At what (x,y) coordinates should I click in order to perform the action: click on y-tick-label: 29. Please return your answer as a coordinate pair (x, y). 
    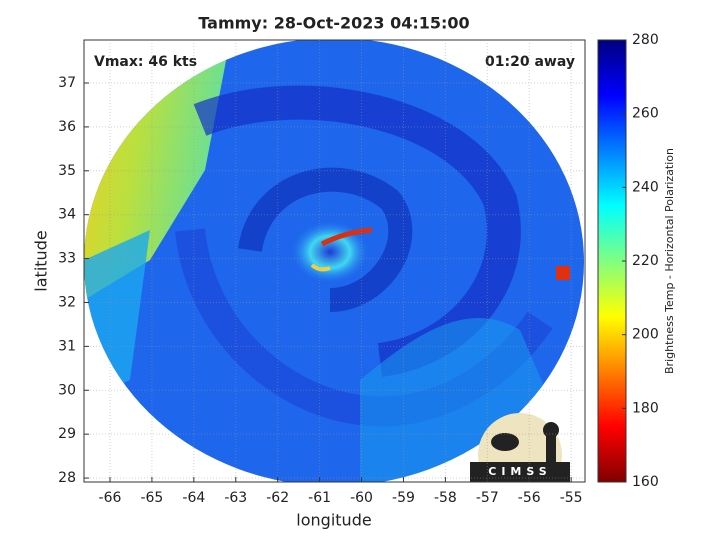
    Looking at the image, I should click on (67, 434).